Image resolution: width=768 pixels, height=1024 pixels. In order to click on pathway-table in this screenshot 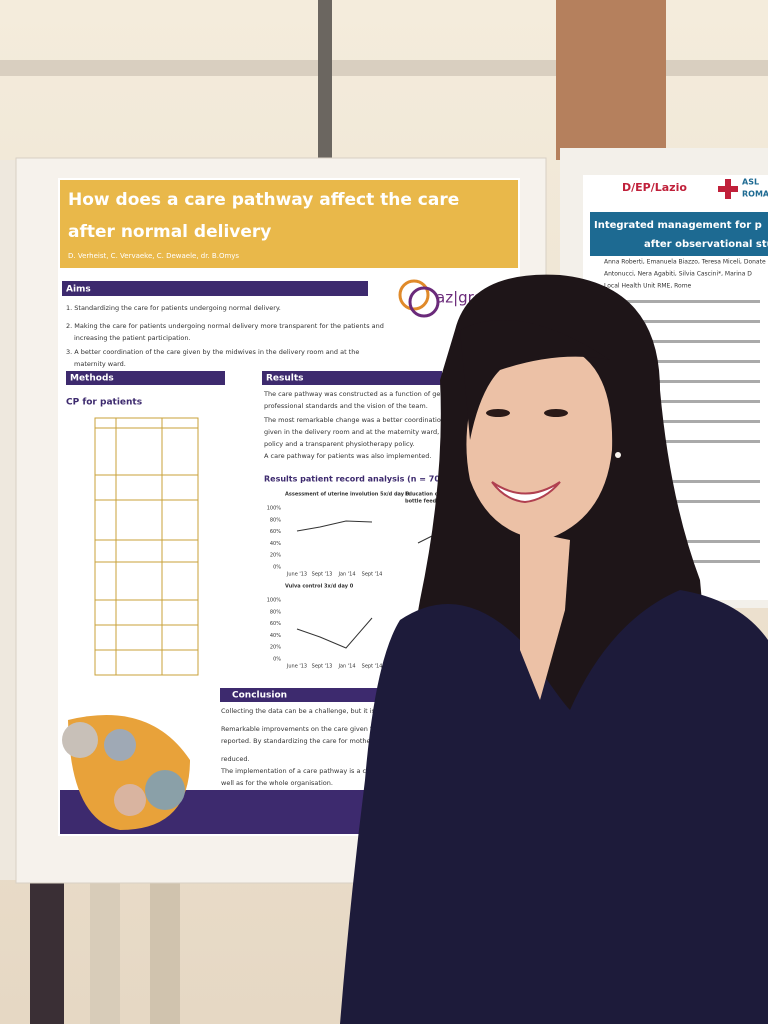, I will do `click(146, 546)`.